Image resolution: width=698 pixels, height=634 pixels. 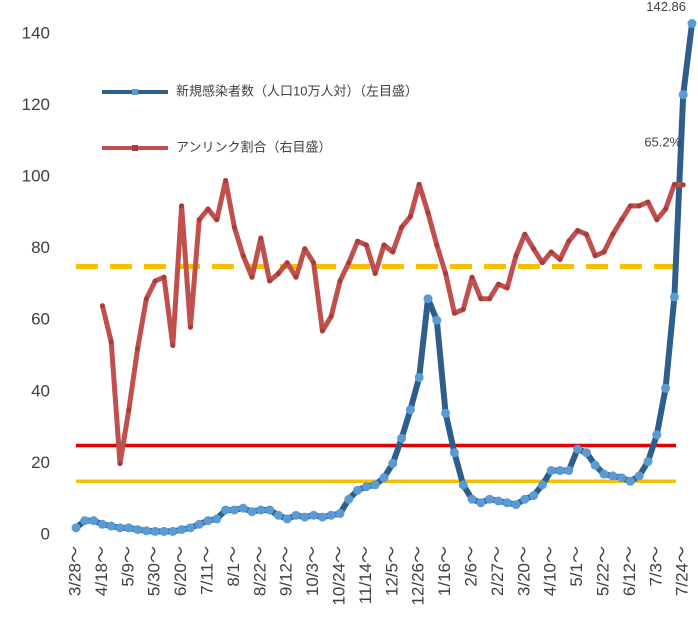 I want to click on y-tick-label: 60, so click(x=40, y=319).